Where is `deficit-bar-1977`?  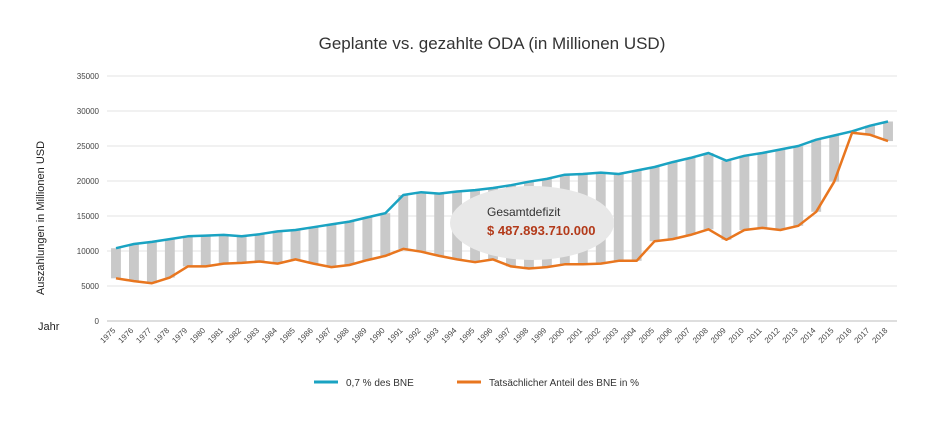 deficit-bar-1977 is located at coordinates (151, 262).